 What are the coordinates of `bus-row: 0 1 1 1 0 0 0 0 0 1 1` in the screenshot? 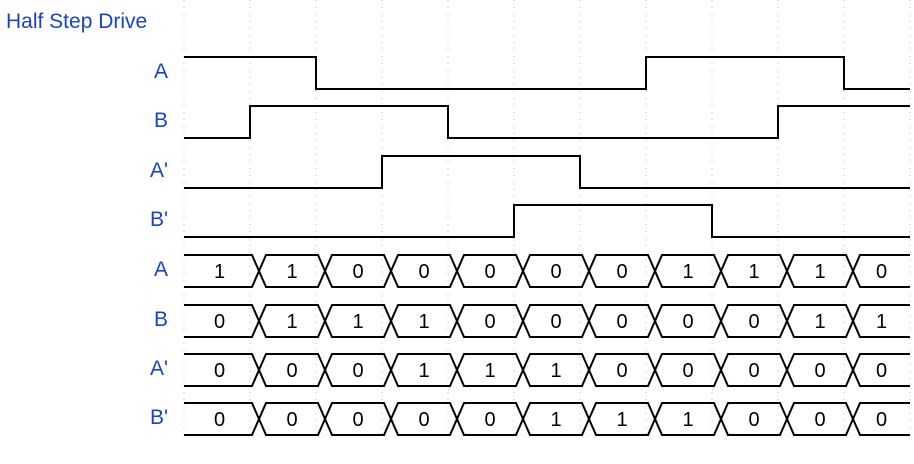 It's located at (547, 321).